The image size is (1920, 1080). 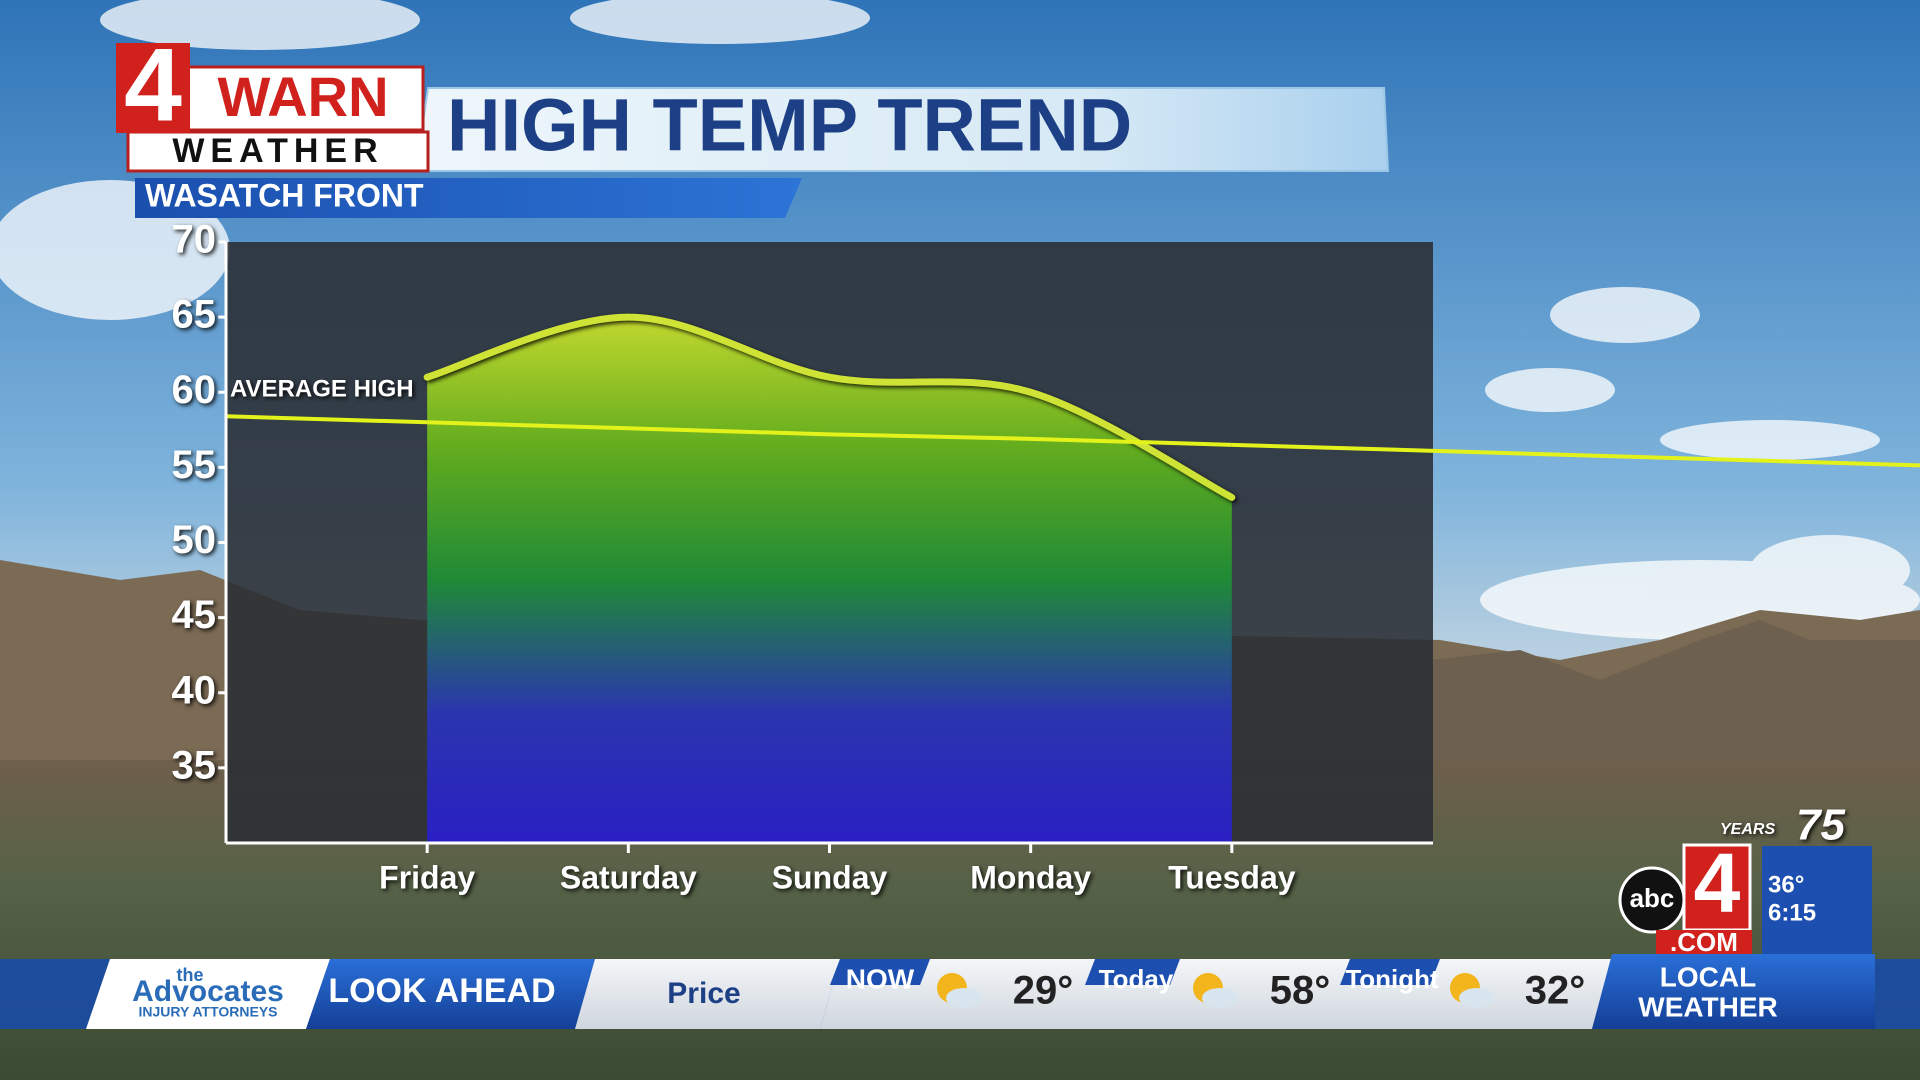 I want to click on logo-number: 4, so click(x=153, y=85).